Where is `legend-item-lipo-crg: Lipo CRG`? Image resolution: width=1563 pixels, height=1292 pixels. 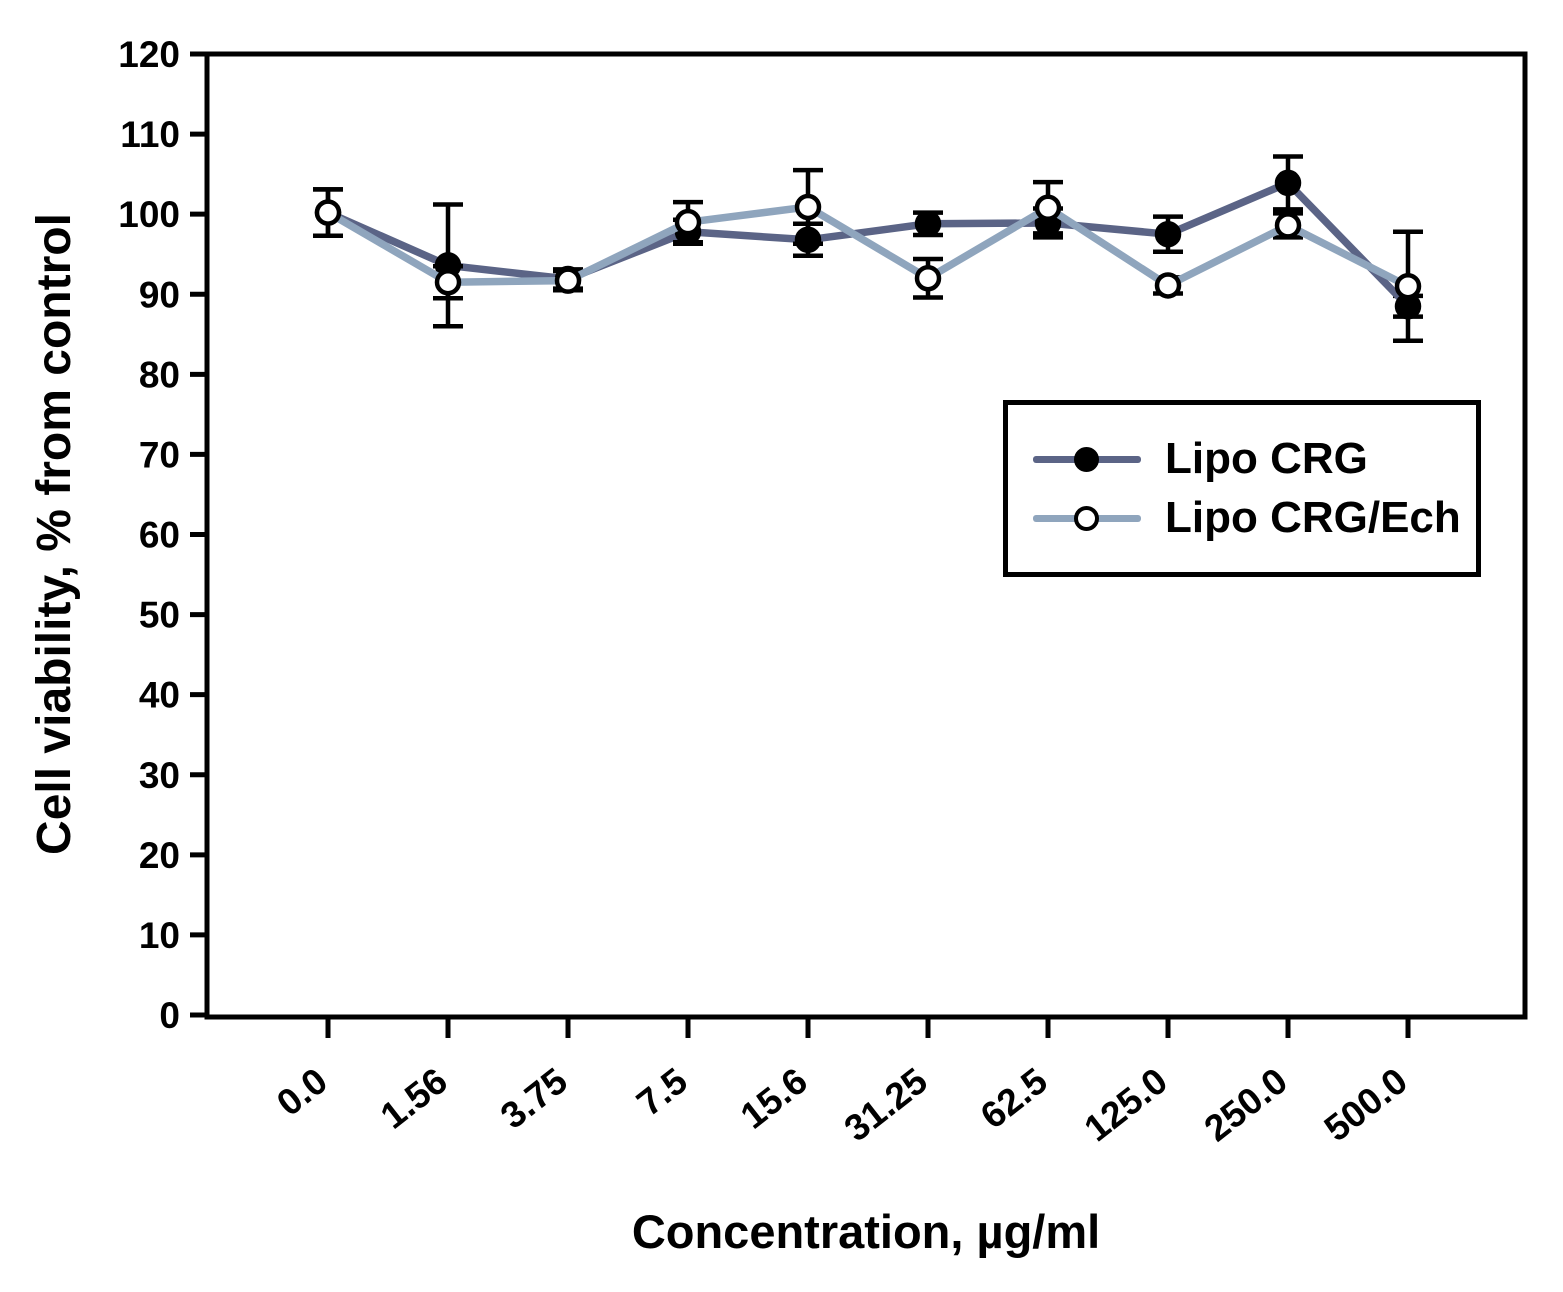
legend-item-lipo-crg: Lipo CRG is located at coordinates (1242, 459).